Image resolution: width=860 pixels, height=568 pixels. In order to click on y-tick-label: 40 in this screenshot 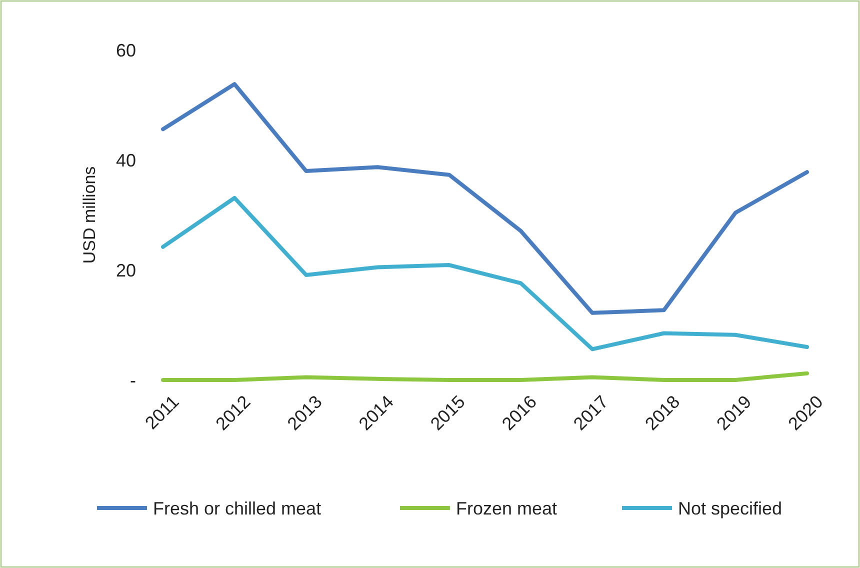, I will do `click(126, 160)`.